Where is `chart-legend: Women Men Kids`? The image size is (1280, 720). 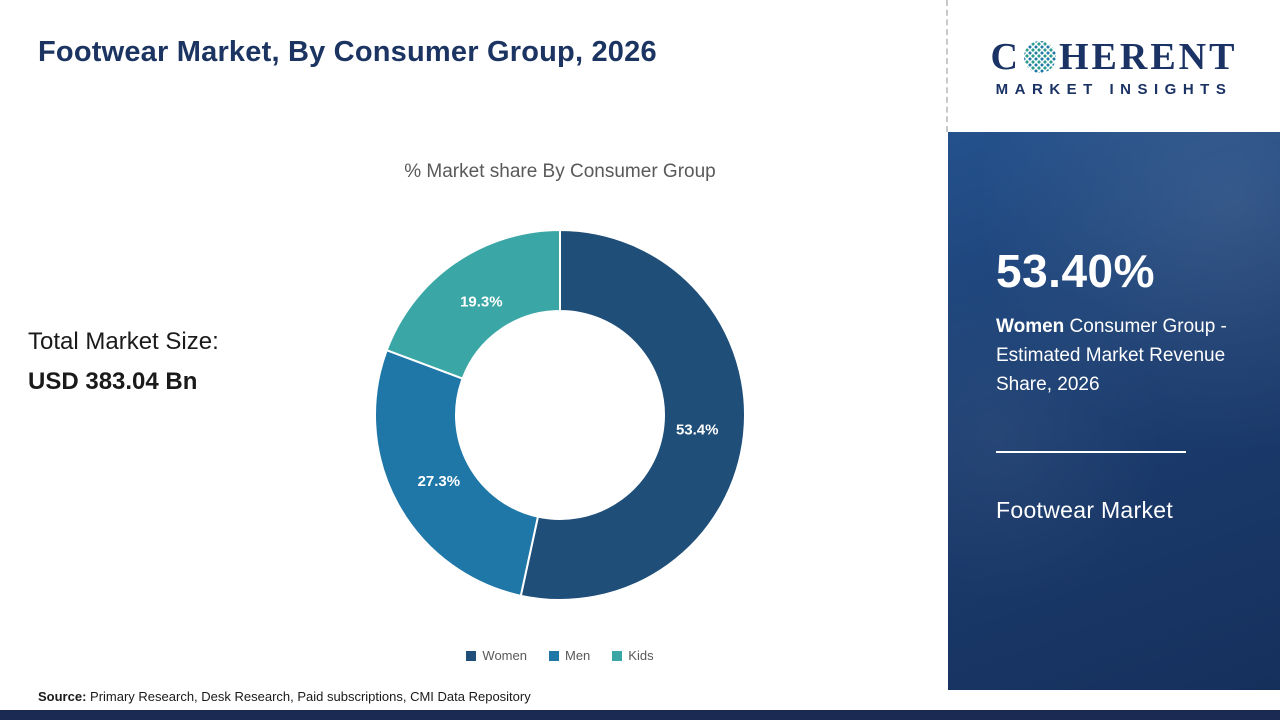 chart-legend: Women Men Kids is located at coordinates (560, 655).